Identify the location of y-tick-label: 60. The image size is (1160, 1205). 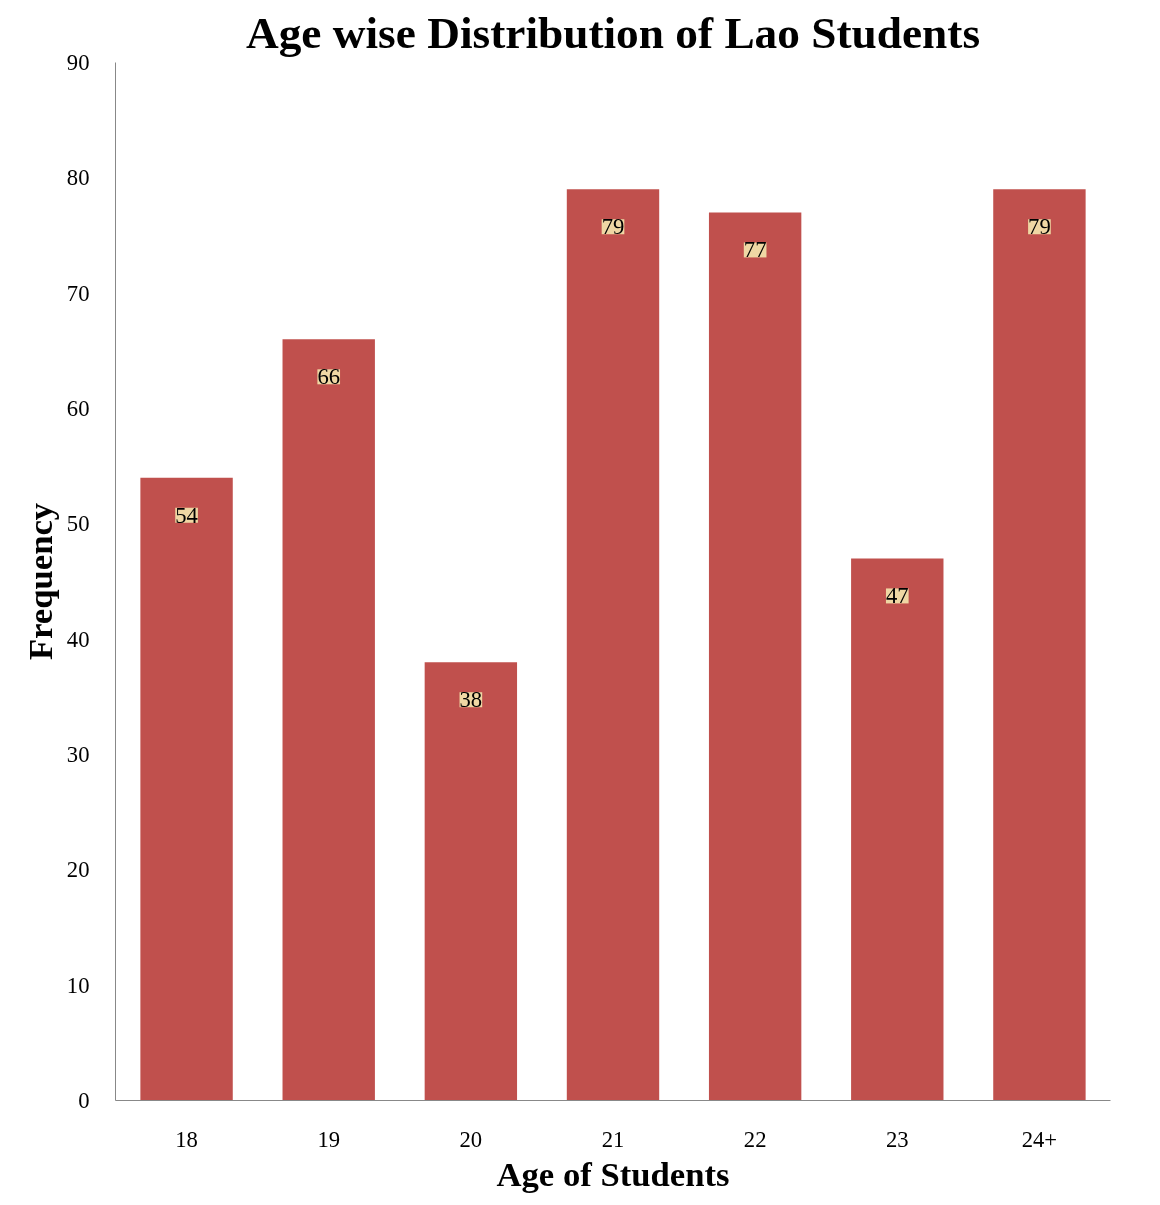
(78, 408).